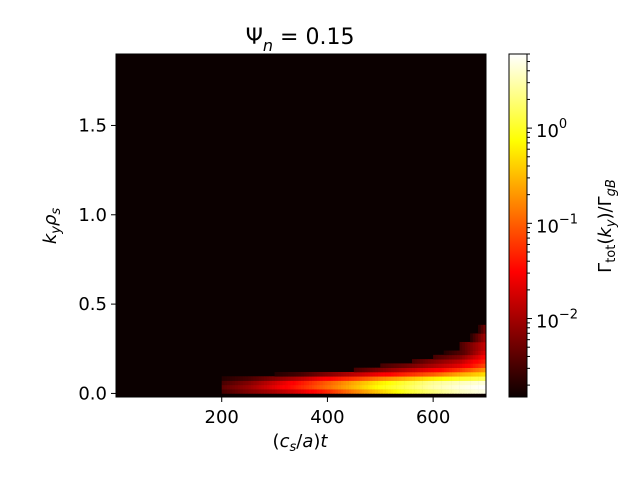 The height and width of the screenshot is (480, 640). Describe the element at coordinates (97, 259) in the screenshot. I see `y-axis: 0.0 0.5 1.0 1.5` at that location.